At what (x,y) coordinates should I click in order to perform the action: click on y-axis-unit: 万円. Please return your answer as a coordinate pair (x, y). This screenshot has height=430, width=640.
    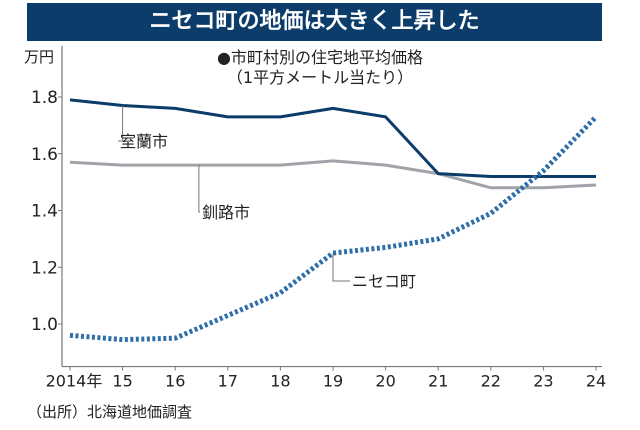
    Looking at the image, I should click on (39, 57).